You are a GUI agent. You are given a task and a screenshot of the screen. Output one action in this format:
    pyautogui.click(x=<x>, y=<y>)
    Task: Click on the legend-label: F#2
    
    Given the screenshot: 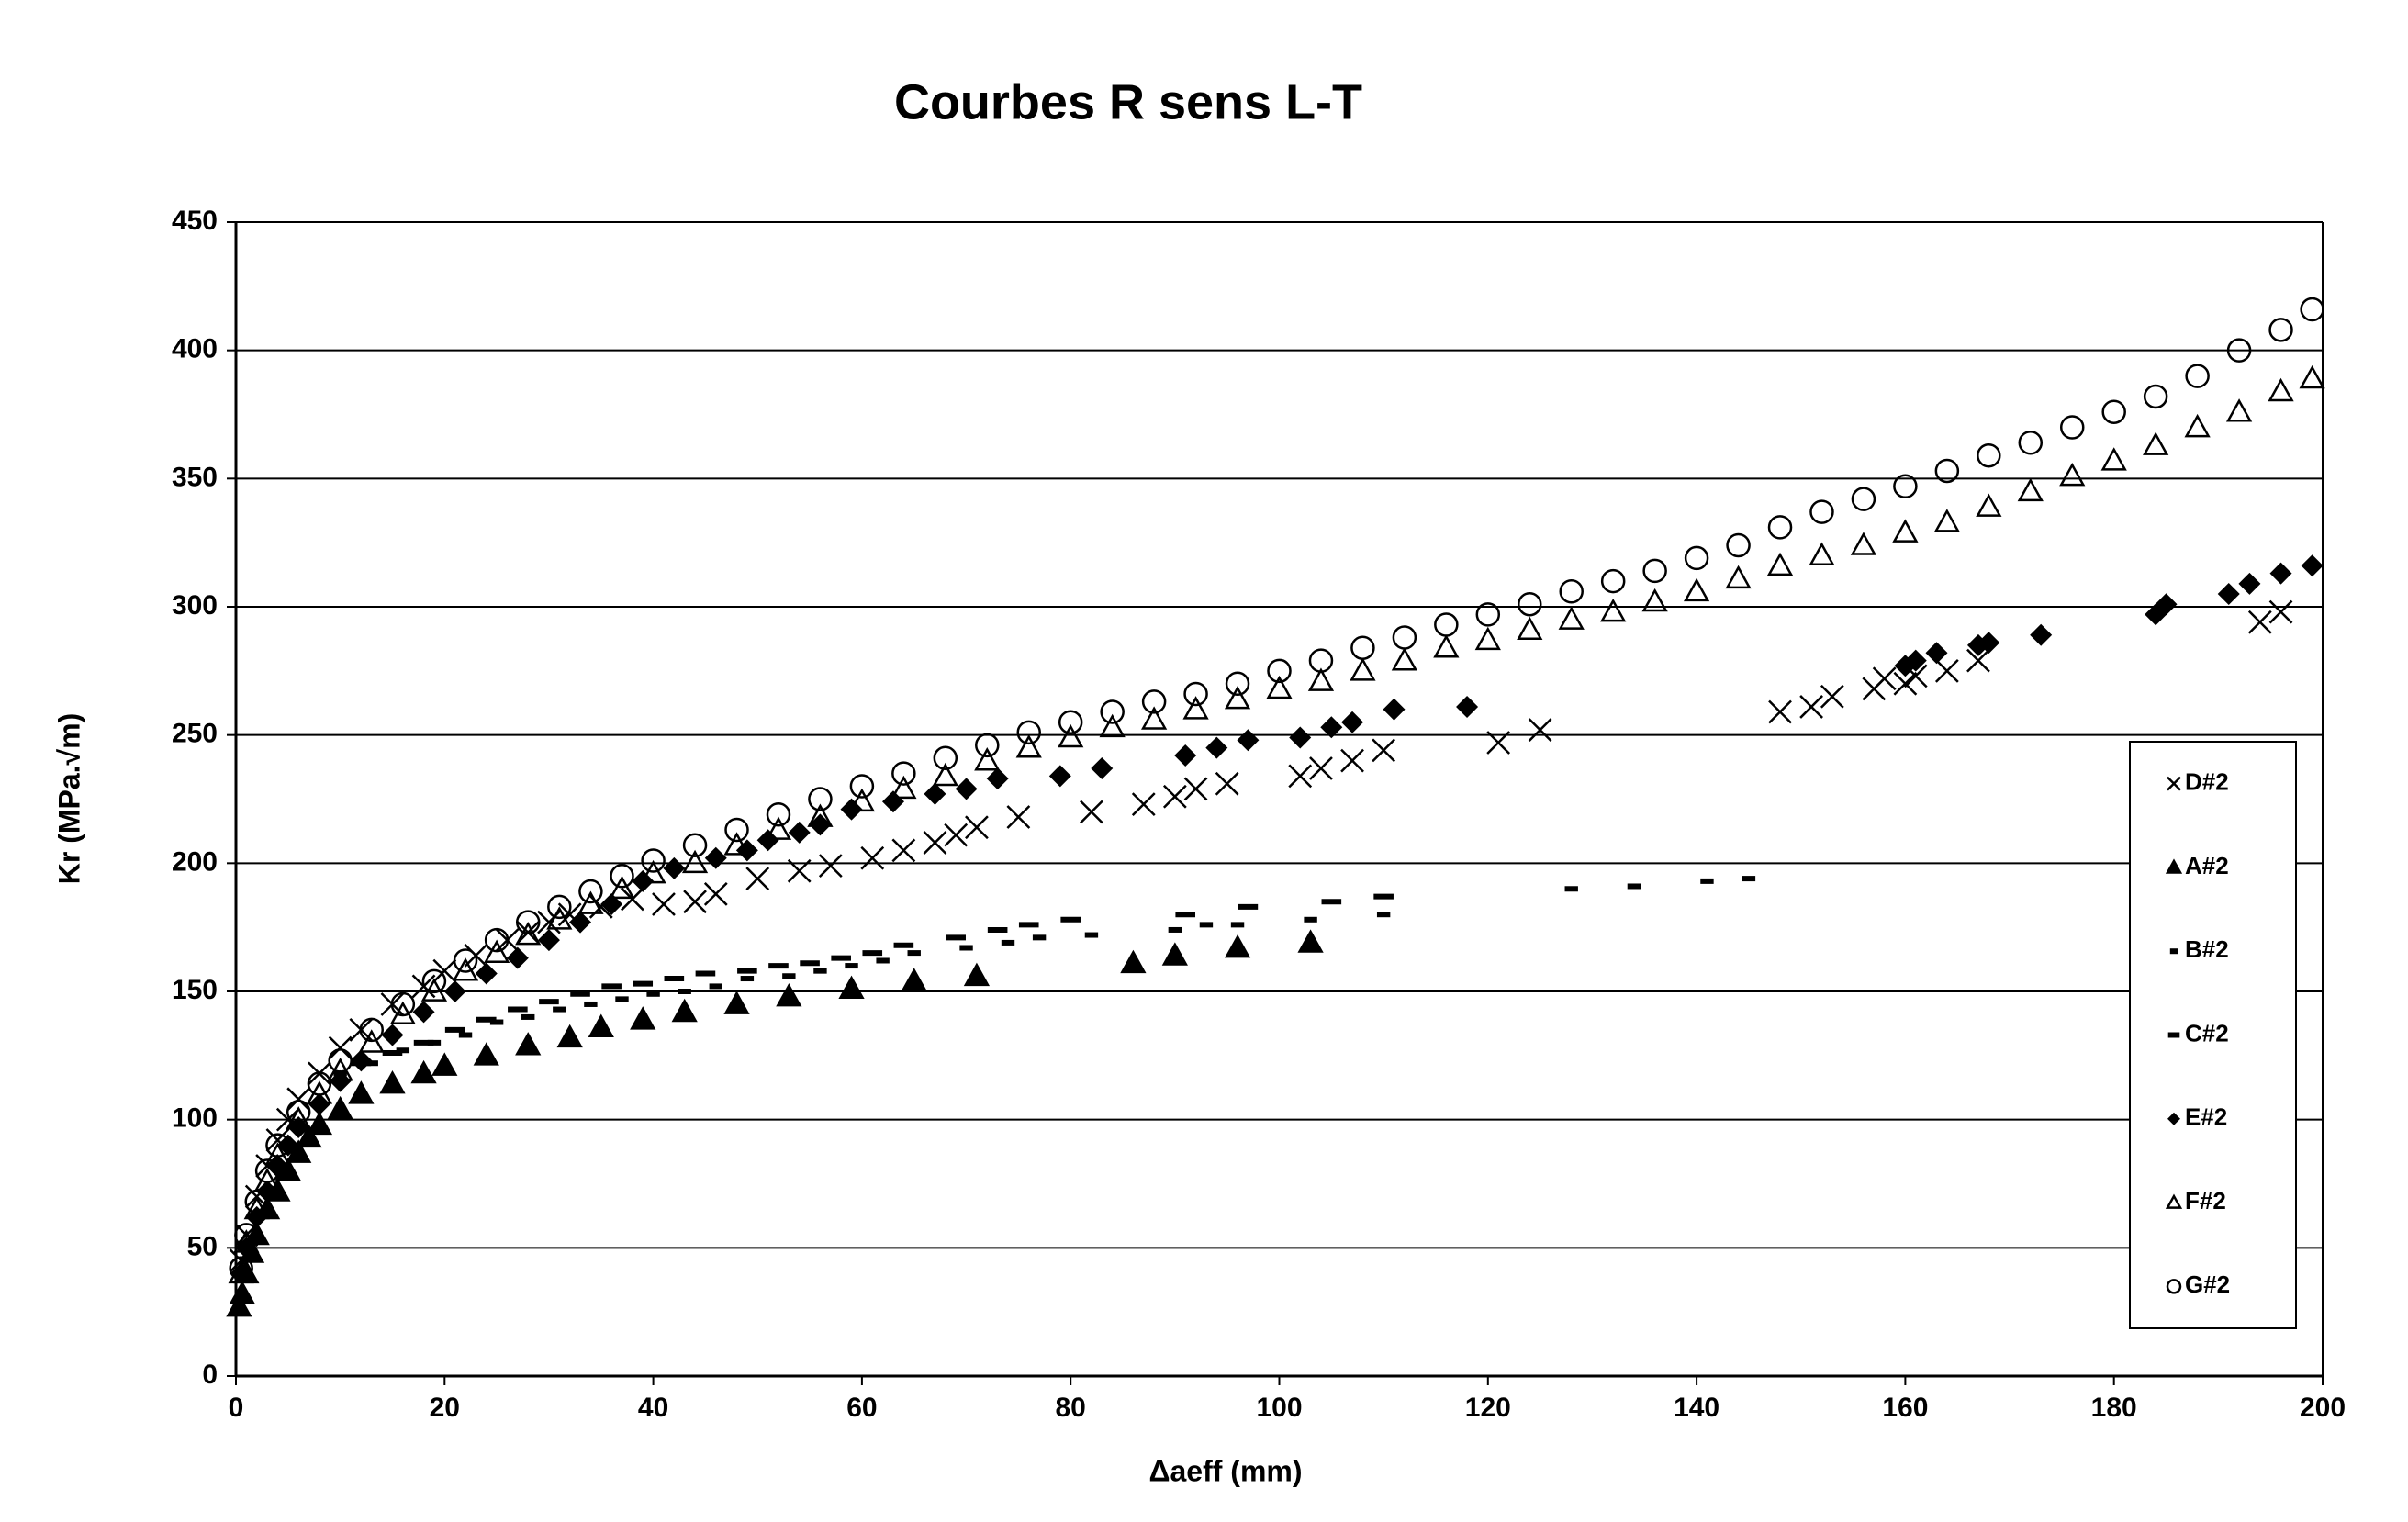 What is the action you would take?
    pyautogui.click(x=2205, y=1200)
    